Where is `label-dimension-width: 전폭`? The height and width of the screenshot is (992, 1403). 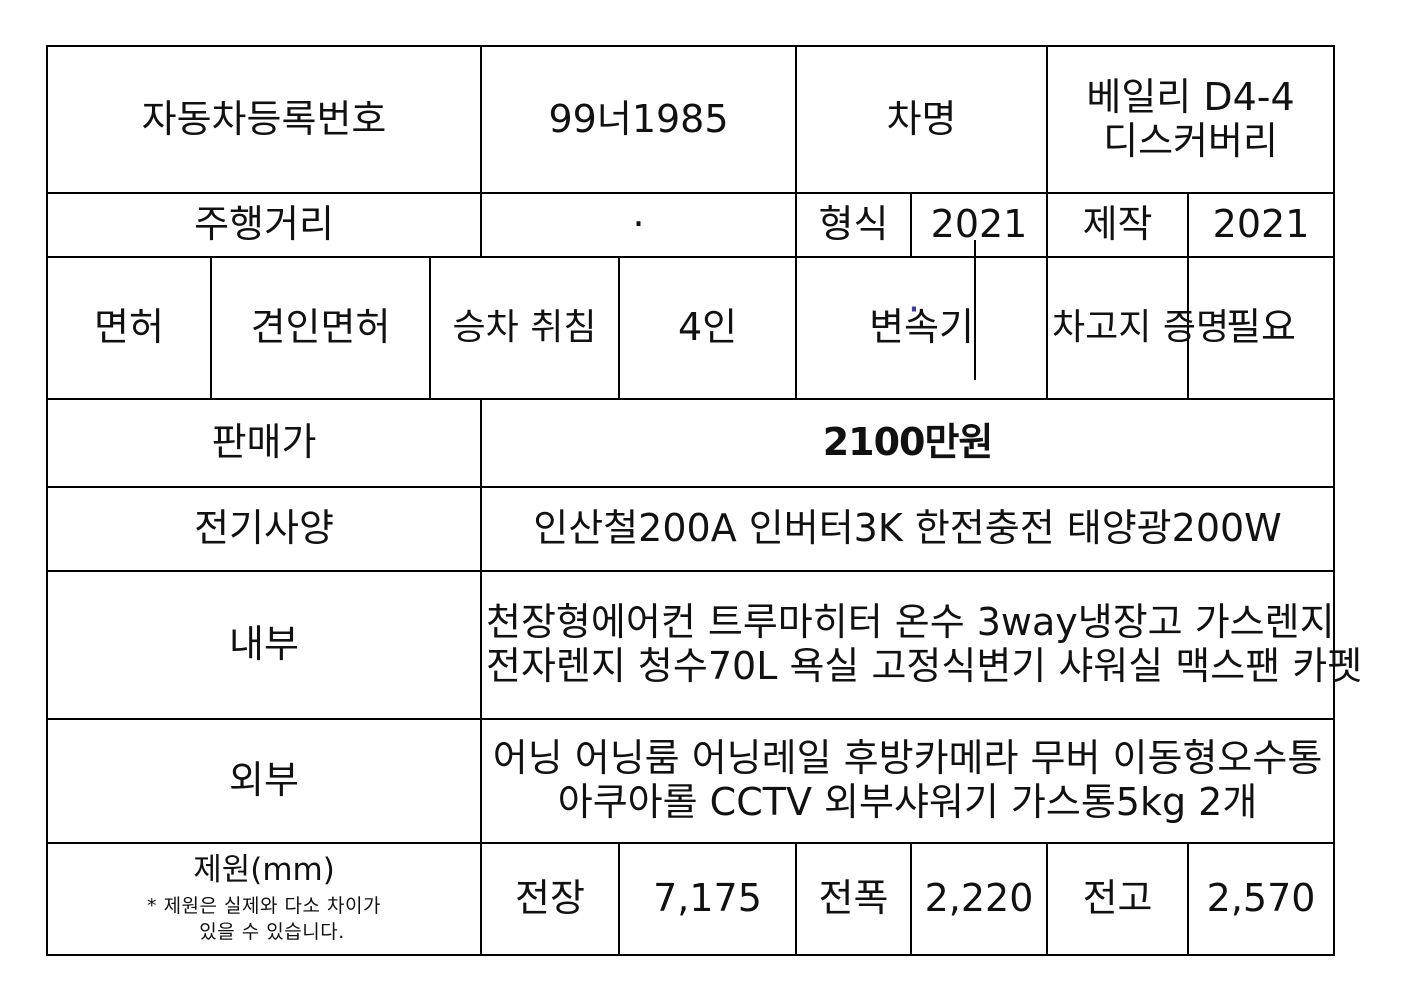
label-dimension-width: 전폭 is located at coordinates (854, 899).